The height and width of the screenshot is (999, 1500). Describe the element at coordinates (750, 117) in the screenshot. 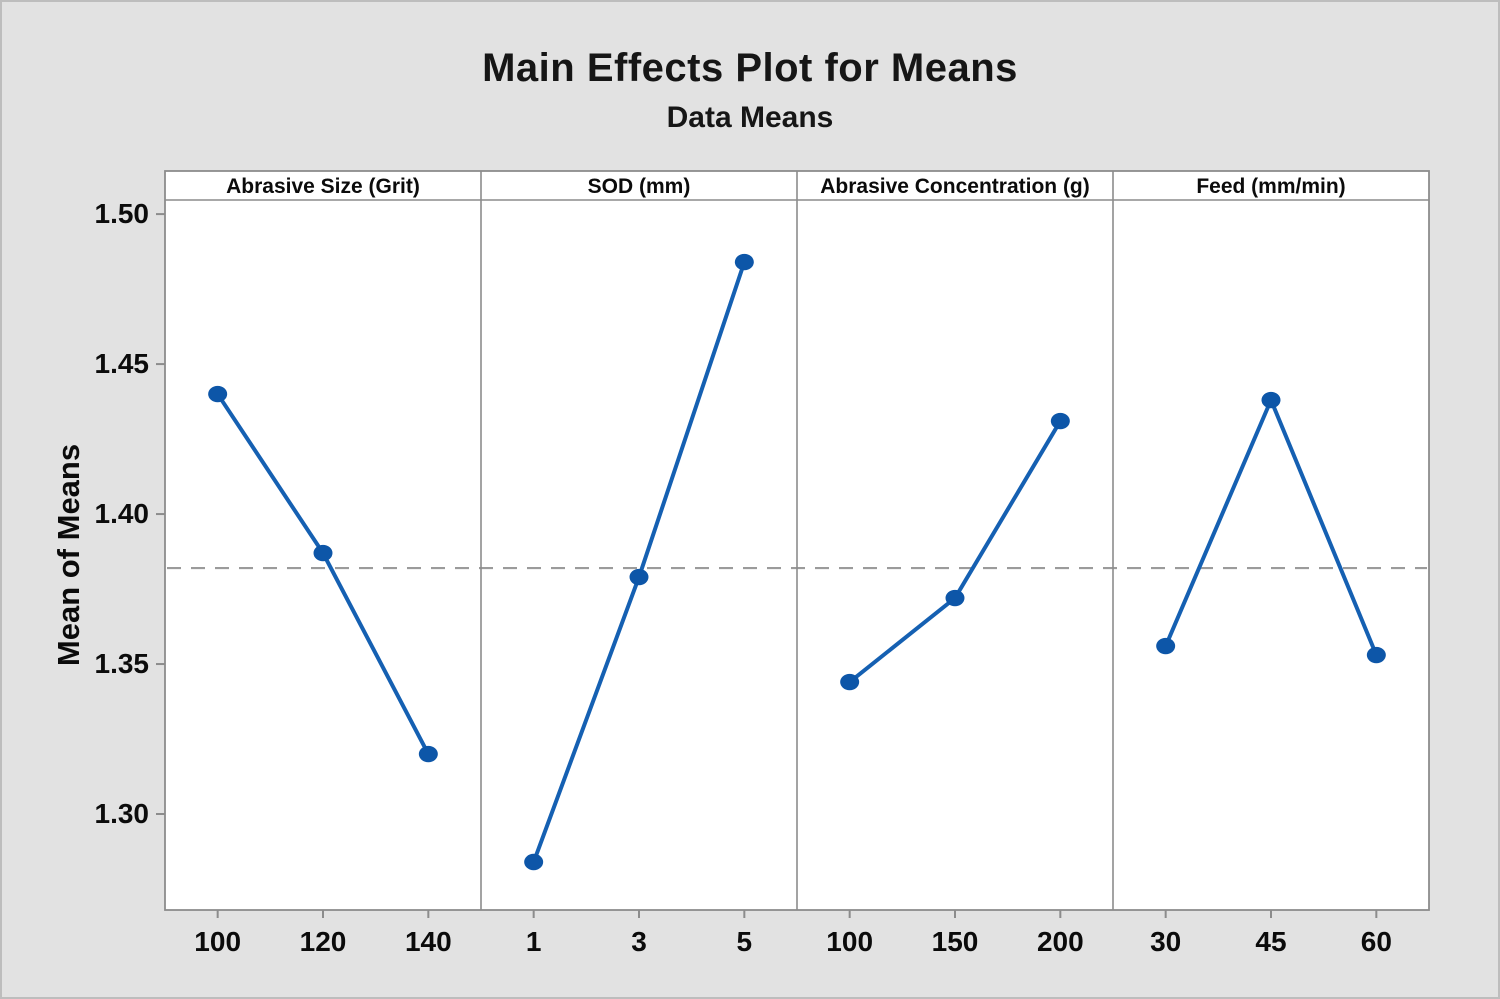

I see `chart-subtitle: Data Means` at that location.